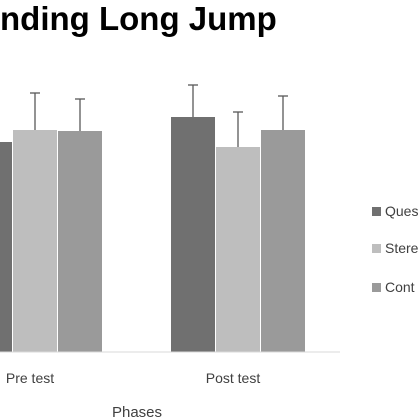  Describe the element at coordinates (80, 241) in the screenshot. I see `bar-cont-pre-test` at that location.